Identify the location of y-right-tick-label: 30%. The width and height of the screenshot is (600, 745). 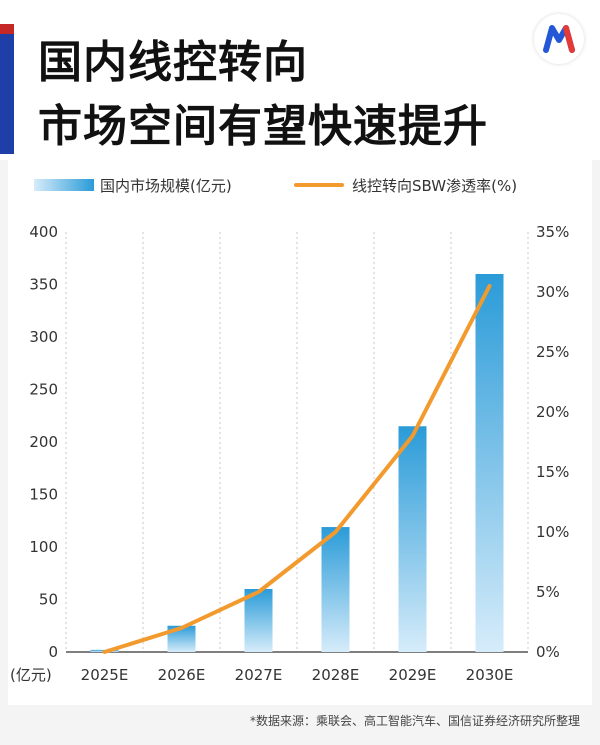
(552, 292).